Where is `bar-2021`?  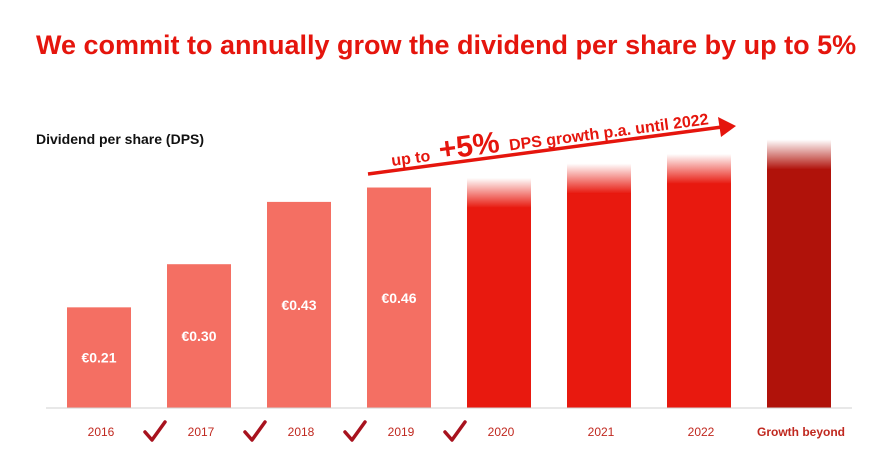 bar-2021 is located at coordinates (599, 285).